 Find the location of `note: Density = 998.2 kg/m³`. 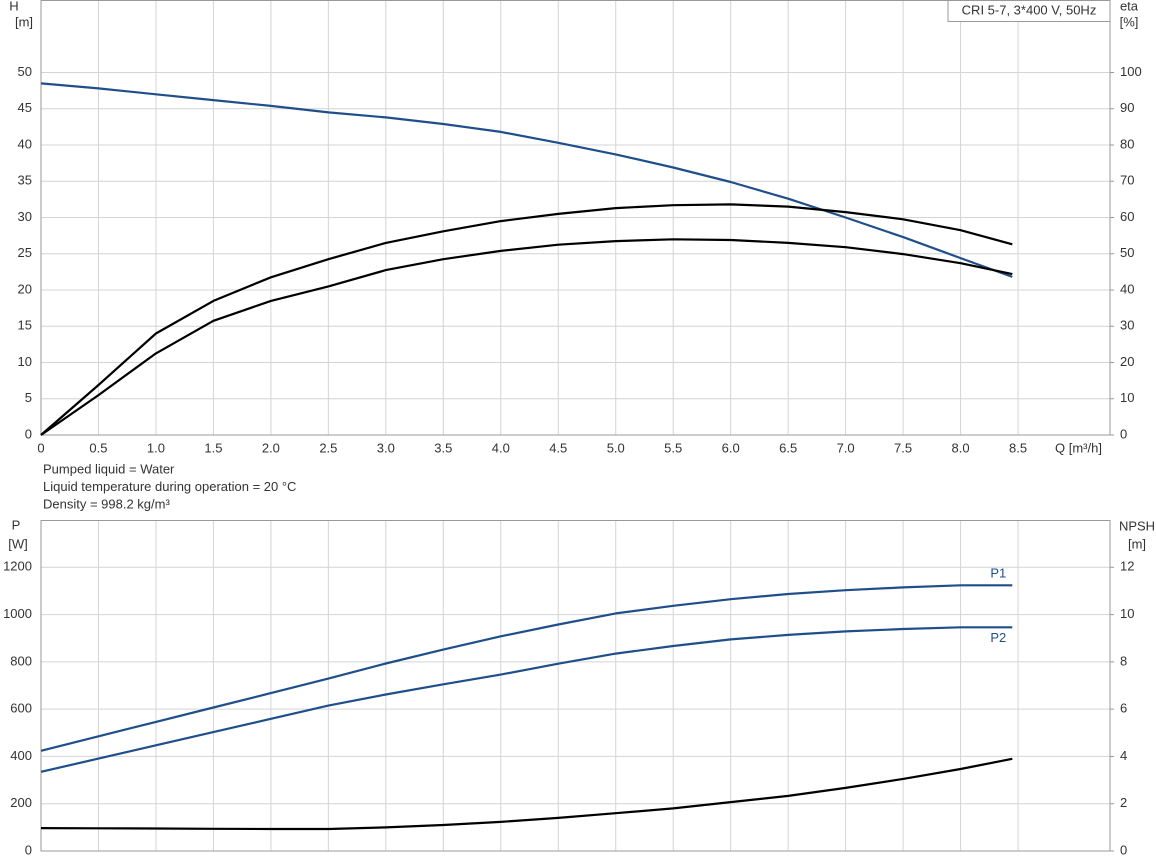

note: Density = 998.2 kg/m³ is located at coordinates (106, 503).